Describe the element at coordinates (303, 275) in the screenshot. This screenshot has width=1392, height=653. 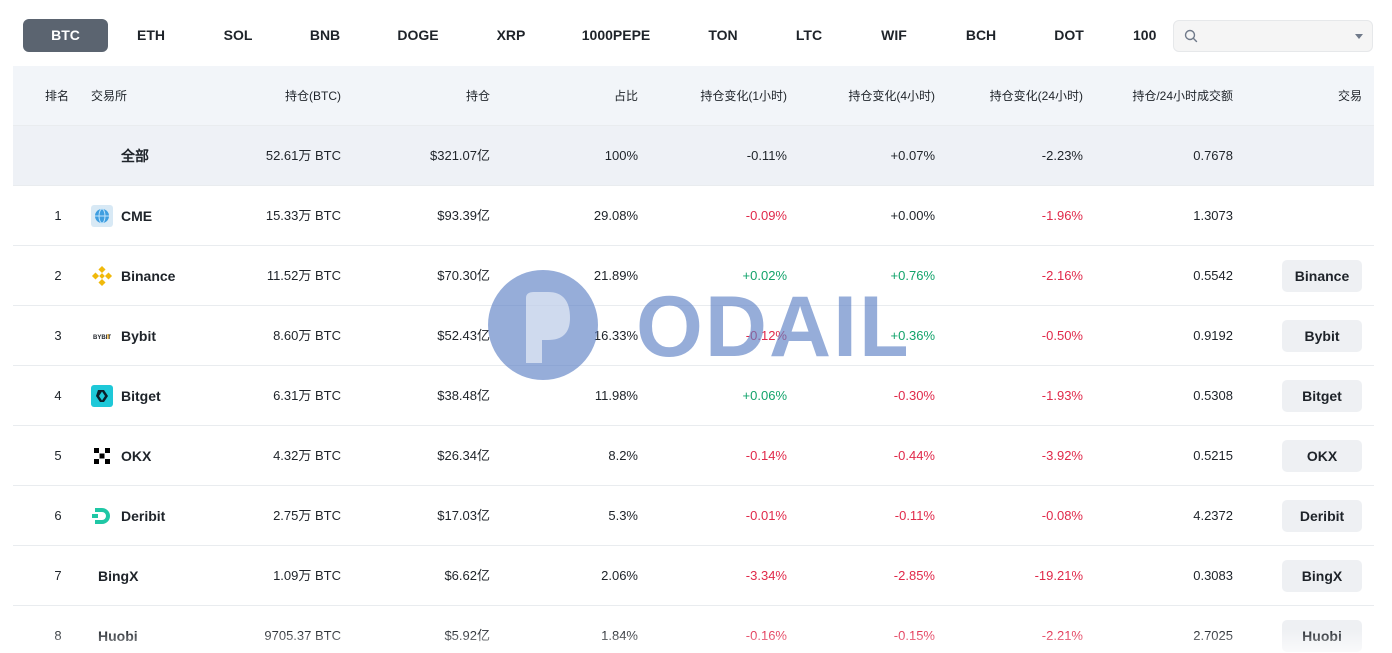
I see `oi-btc: 11.52万 BTC` at that location.